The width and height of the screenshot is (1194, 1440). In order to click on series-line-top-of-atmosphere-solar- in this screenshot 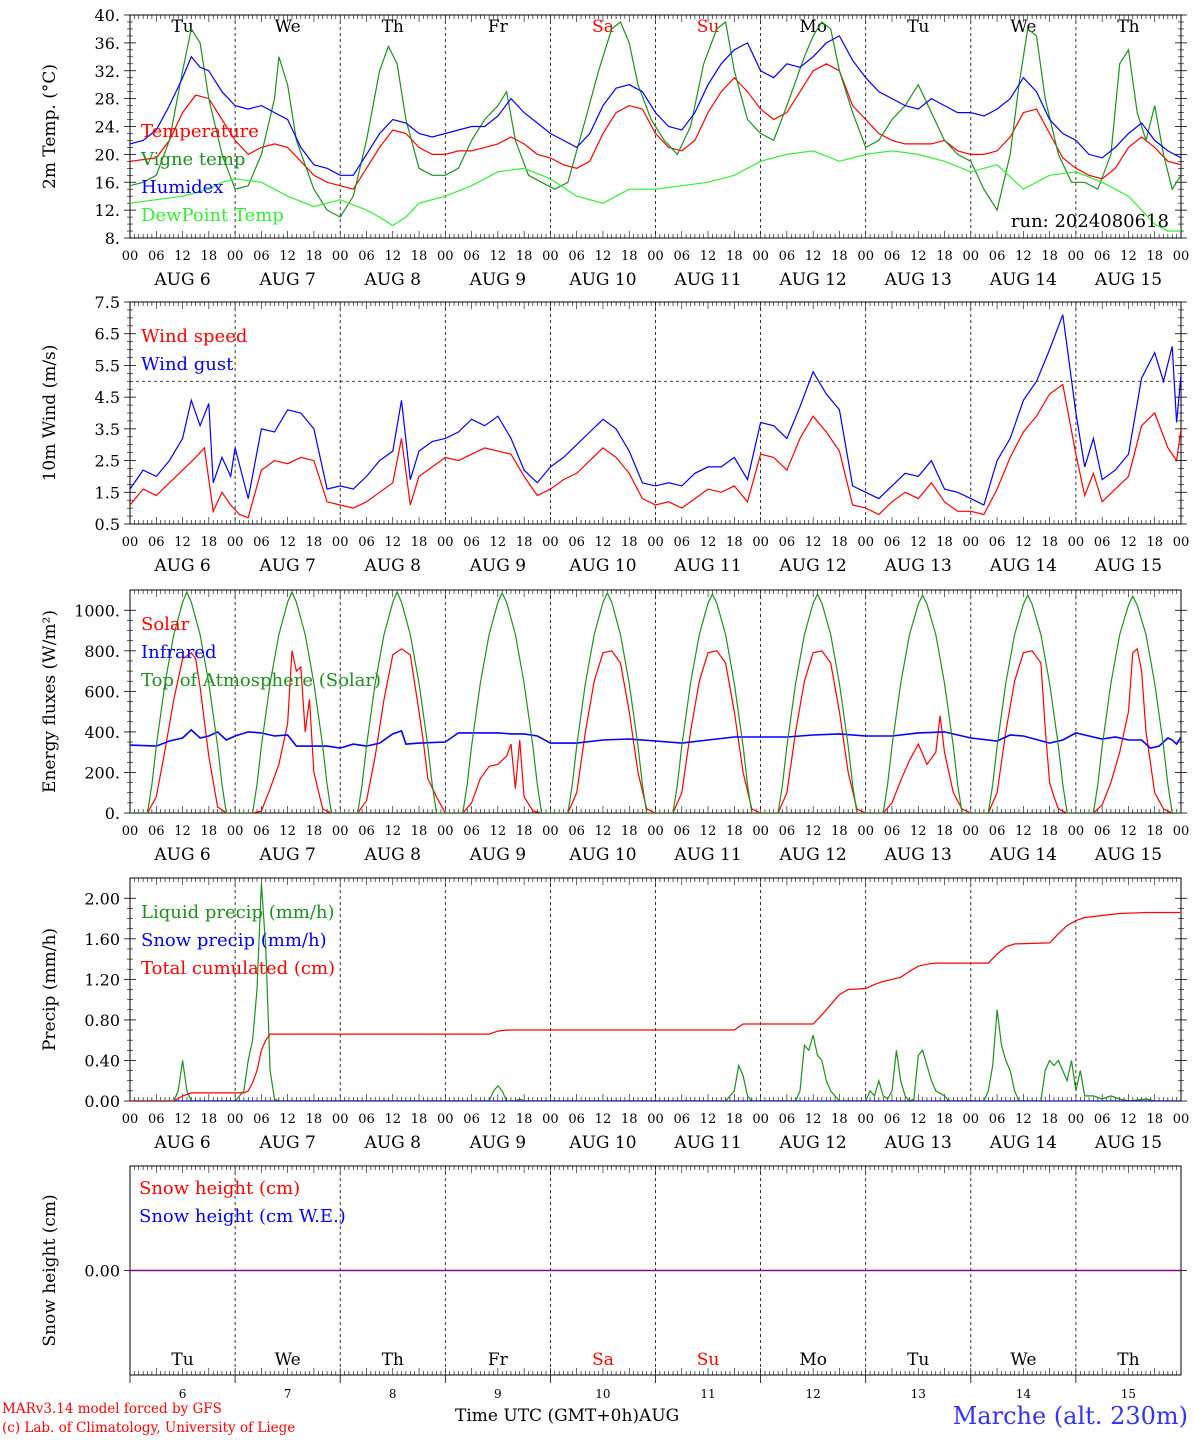, I will do `click(655, 701)`.